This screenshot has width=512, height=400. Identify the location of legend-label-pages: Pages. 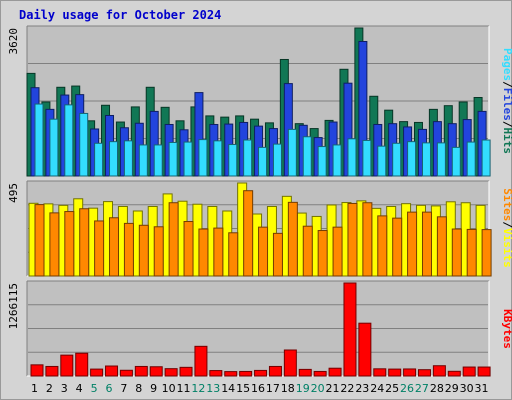
(506, 64).